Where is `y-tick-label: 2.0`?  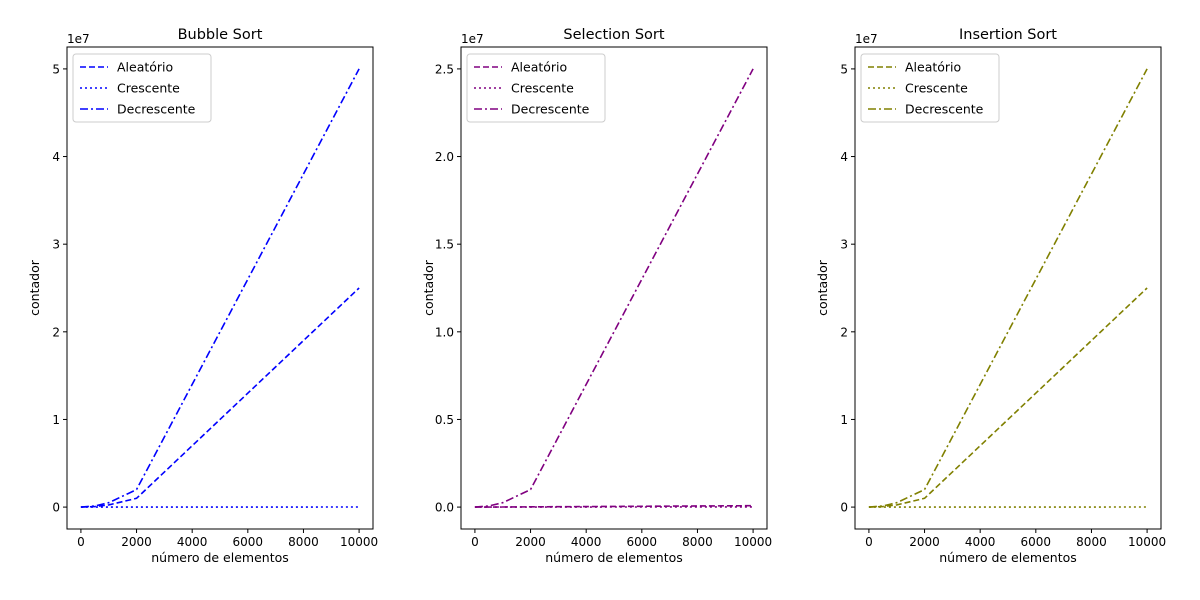
y-tick-label: 2.0 is located at coordinates (444, 157).